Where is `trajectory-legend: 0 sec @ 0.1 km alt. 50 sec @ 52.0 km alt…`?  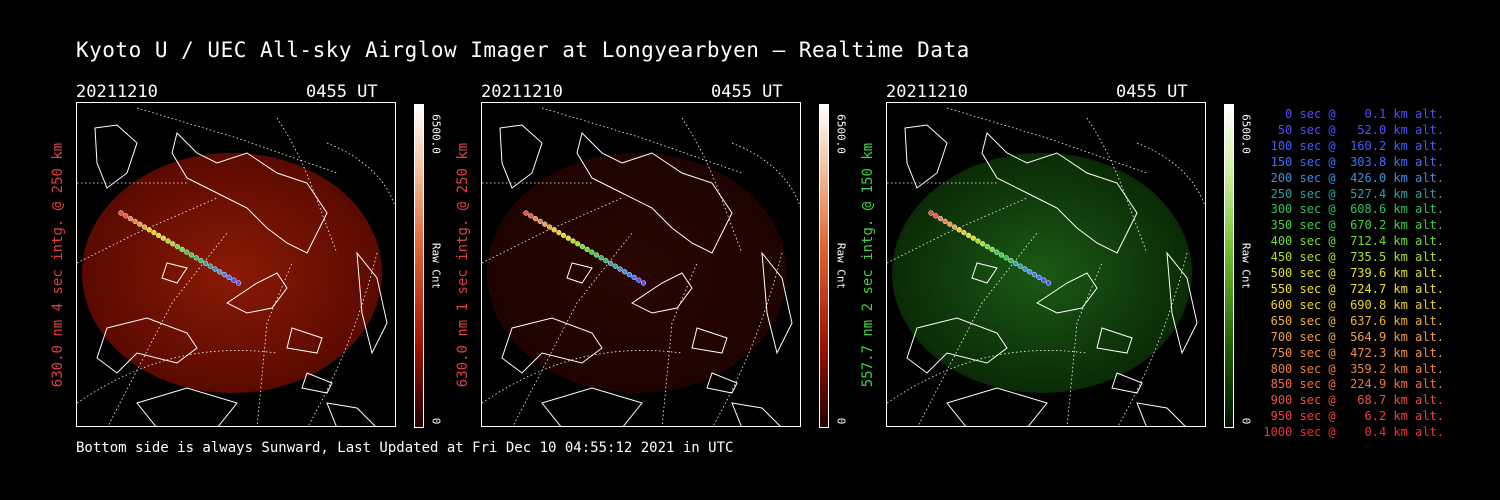 trajectory-legend: 0 sec @ 0.1 km alt. 50 sec @ 52.0 km alt… is located at coordinates (1353, 274).